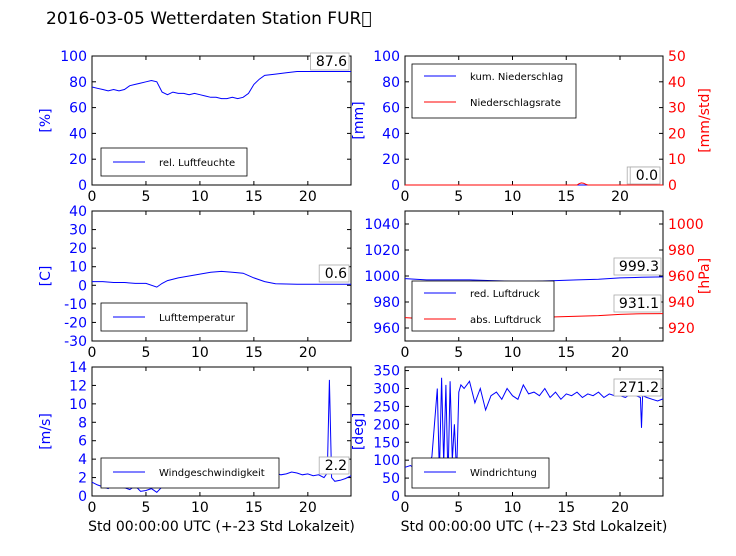 This screenshot has height=556, width=736. What do you see at coordinates (145, 508) in the screenshot?
I see `x-tick-label-5: 5` at bounding box center [145, 508].